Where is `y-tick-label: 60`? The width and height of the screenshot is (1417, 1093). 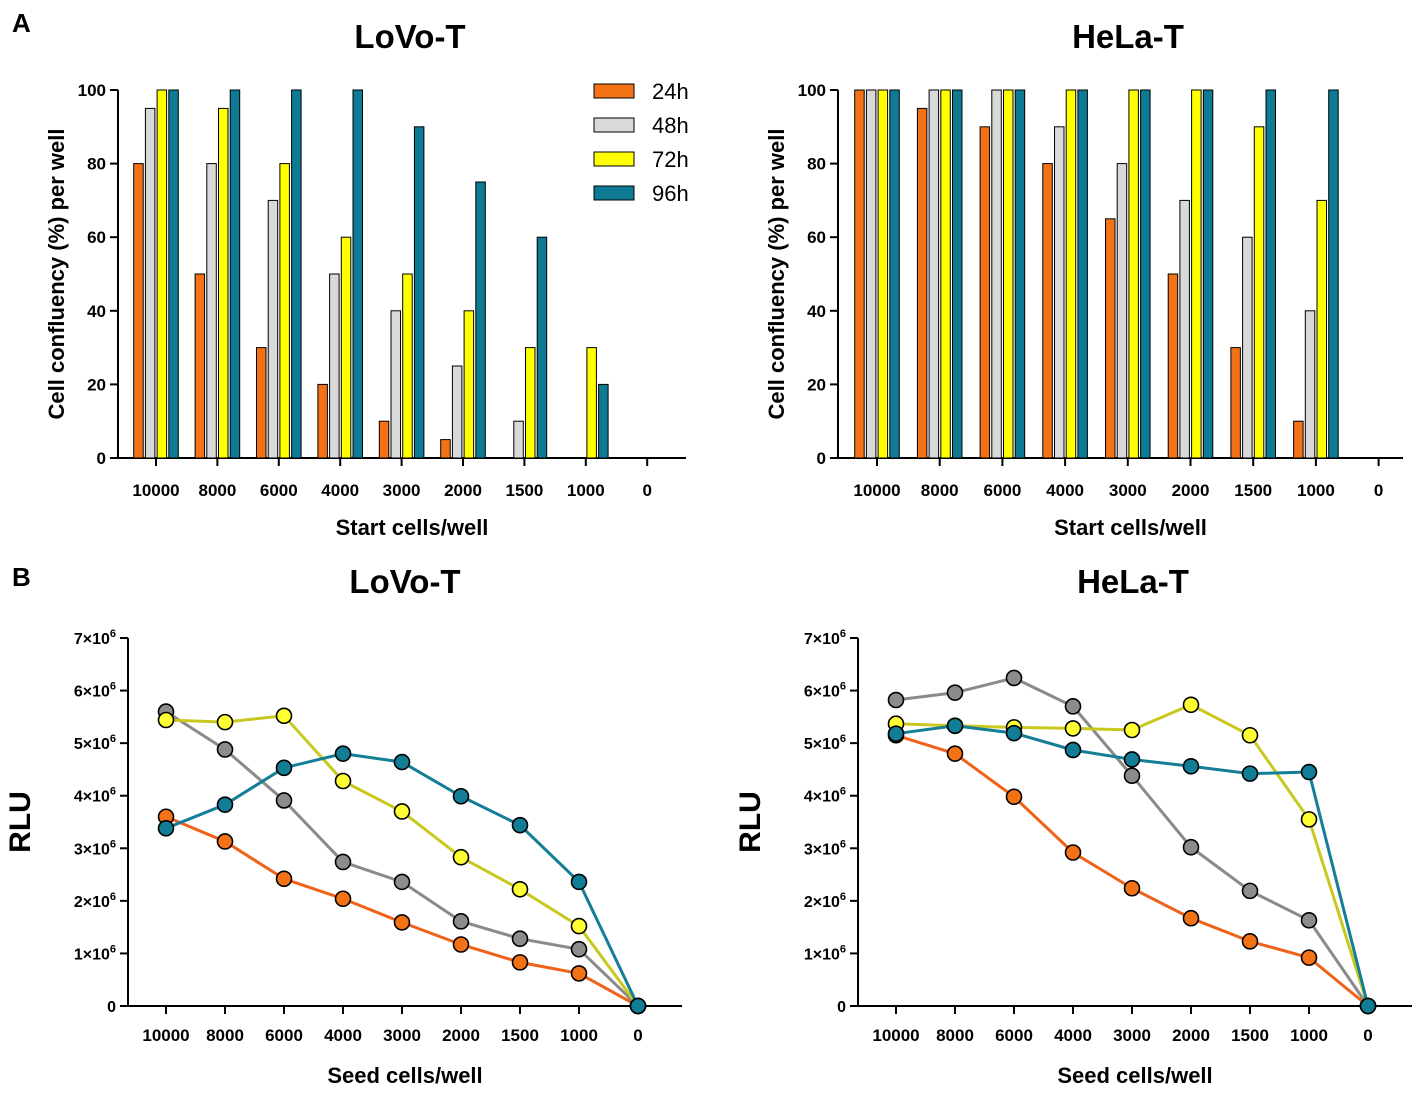 y-tick-label: 60 is located at coordinates (816, 237).